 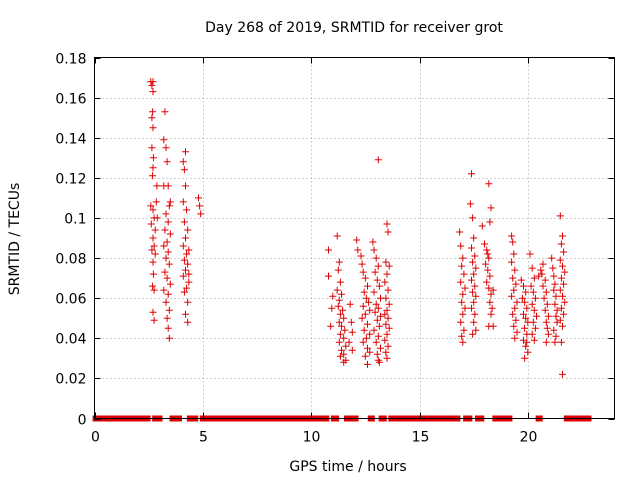 What do you see at coordinates (70, 380) in the screenshot?
I see `y-tick-label: 0.02` at bounding box center [70, 380].